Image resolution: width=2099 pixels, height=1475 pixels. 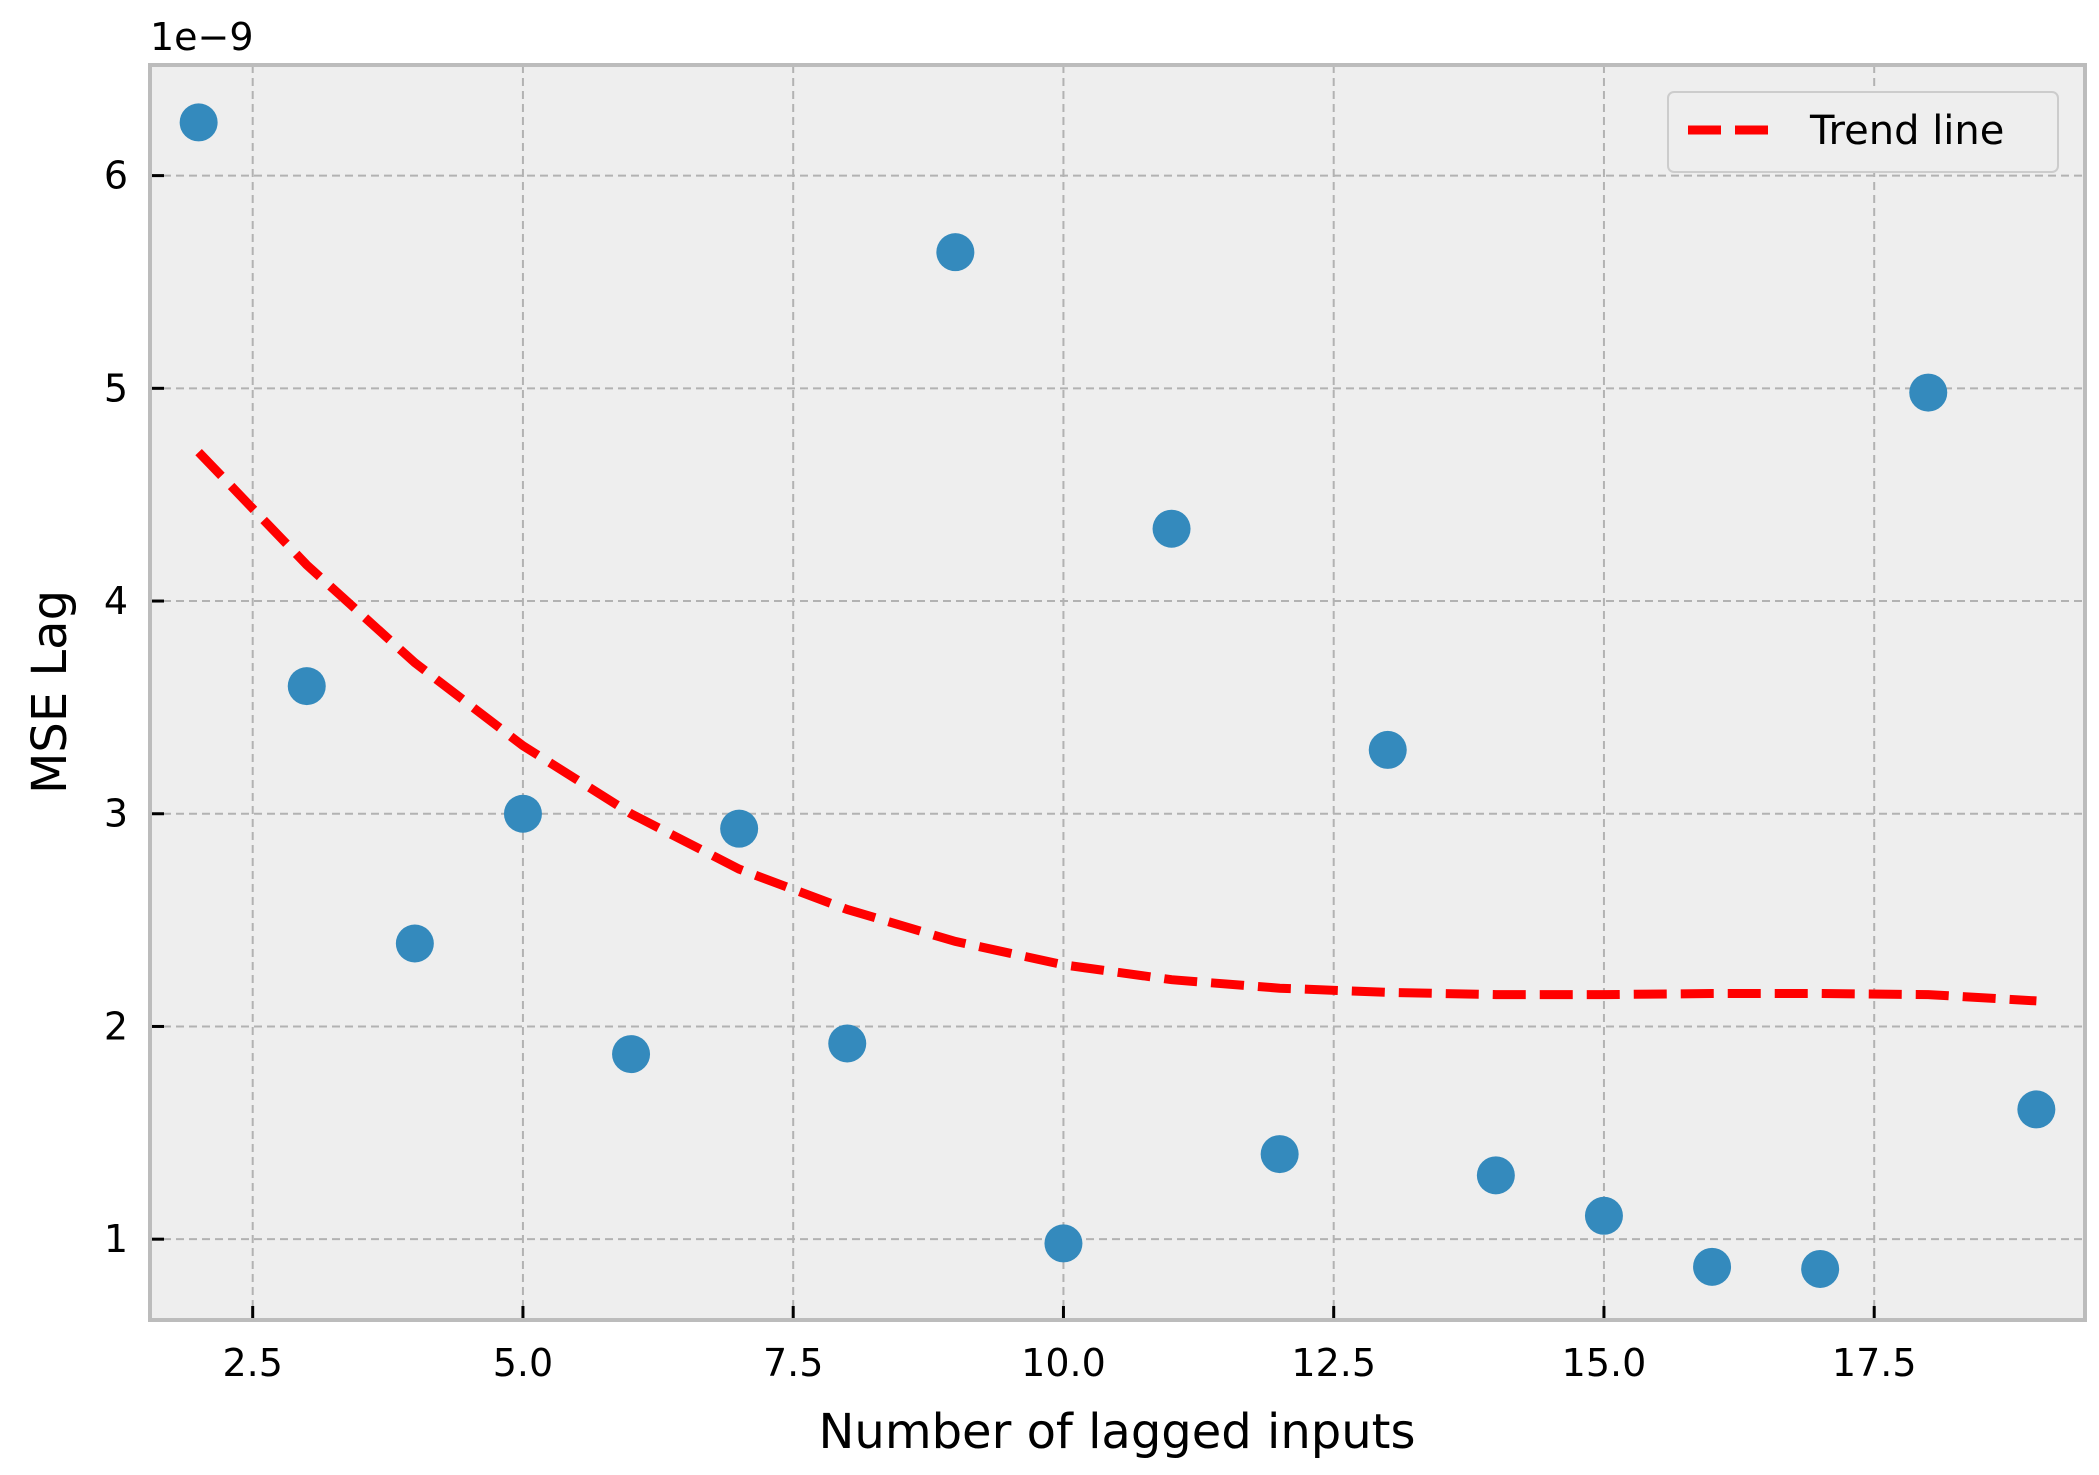 What do you see at coordinates (1604, 1363) in the screenshot?
I see `x-tick-label: 15.0` at bounding box center [1604, 1363].